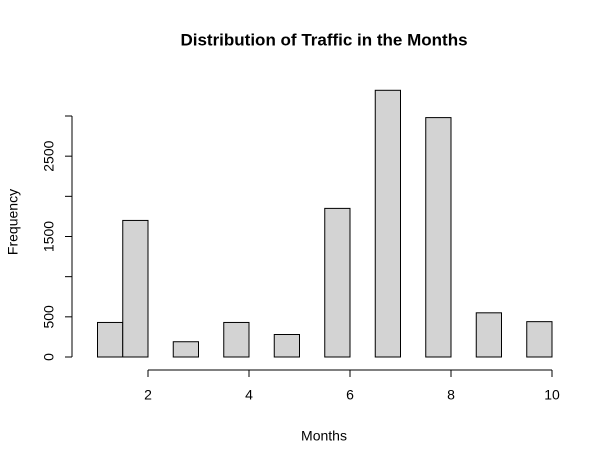 Image resolution: width=612 pixels, height=466 pixels. Describe the element at coordinates (49, 155) in the screenshot. I see `y-tick-label: 2500` at that location.